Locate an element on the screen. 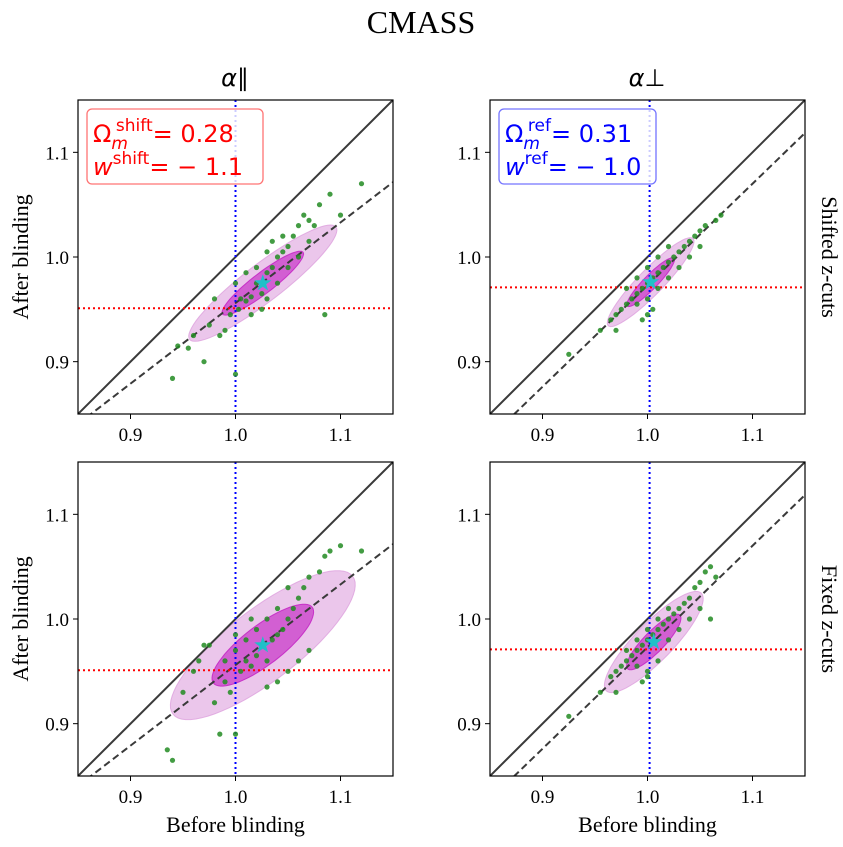  omega-superscript: shift is located at coordinates (134, 126).